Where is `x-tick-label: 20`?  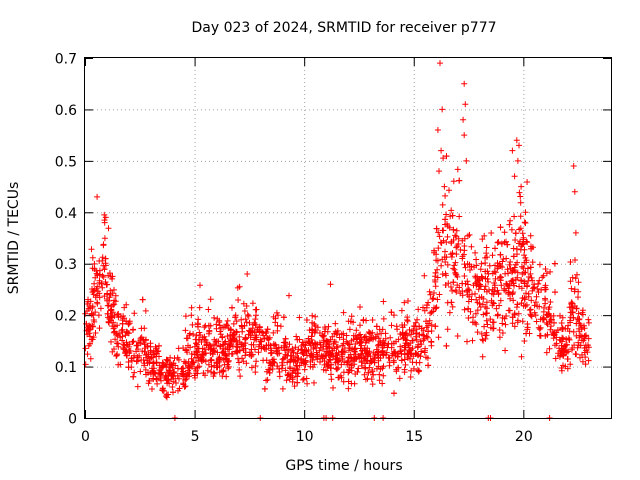
x-tick-label: 20 is located at coordinates (524, 437).